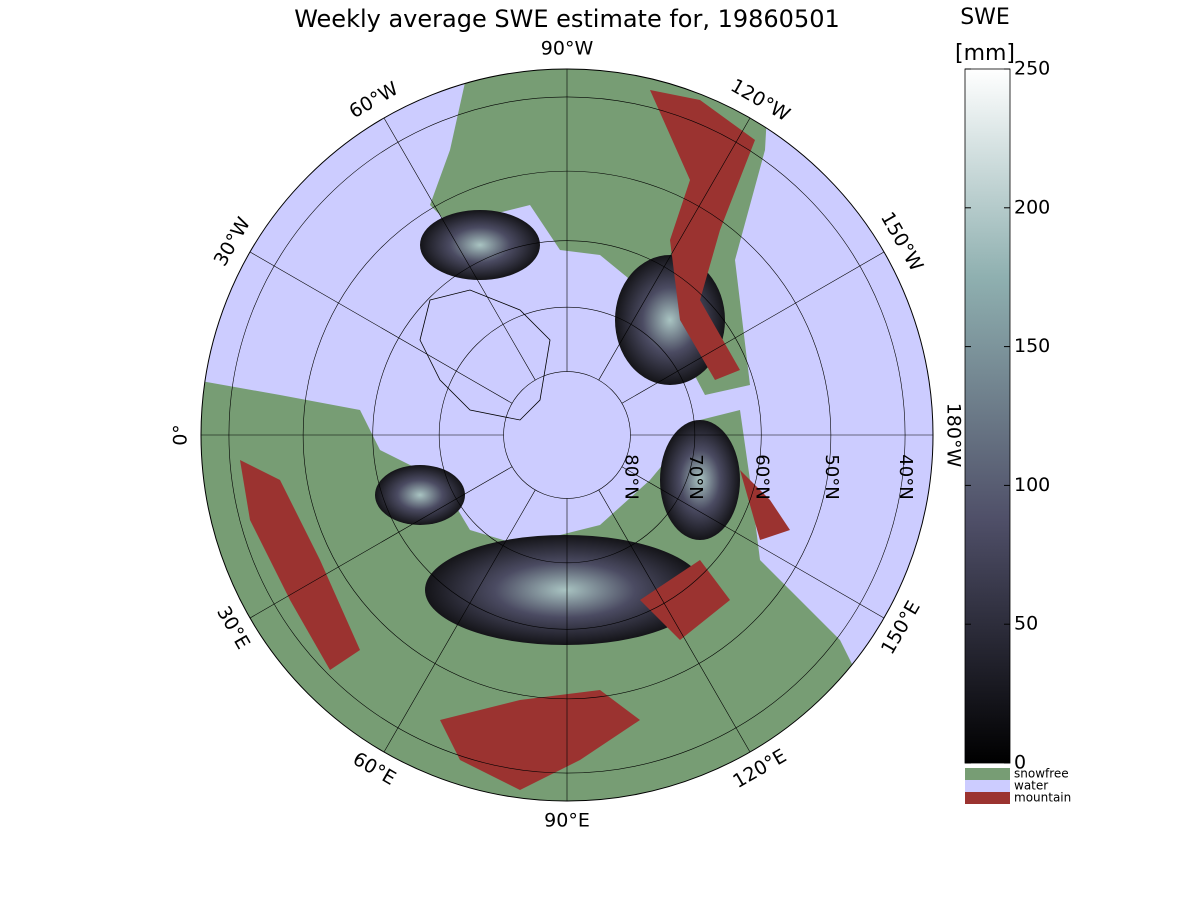  I want to click on colorbar, so click(987, 416).